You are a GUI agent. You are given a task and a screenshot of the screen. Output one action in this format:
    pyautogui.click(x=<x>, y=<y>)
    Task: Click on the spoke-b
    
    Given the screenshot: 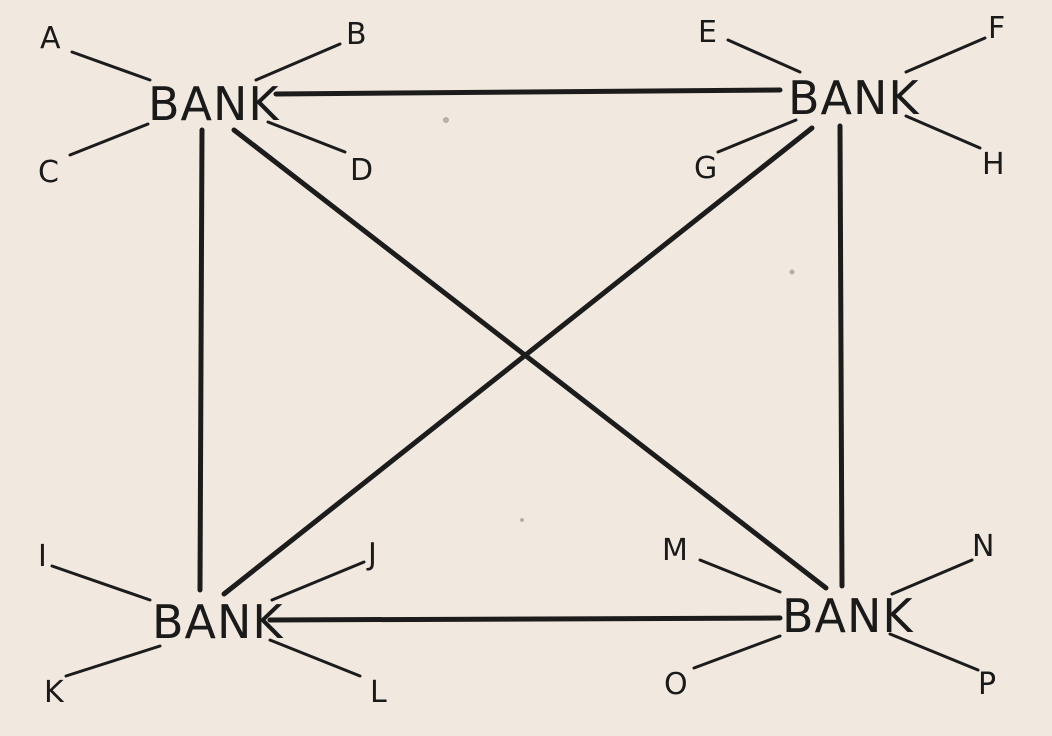 What is the action you would take?
    pyautogui.click(x=298, y=62)
    